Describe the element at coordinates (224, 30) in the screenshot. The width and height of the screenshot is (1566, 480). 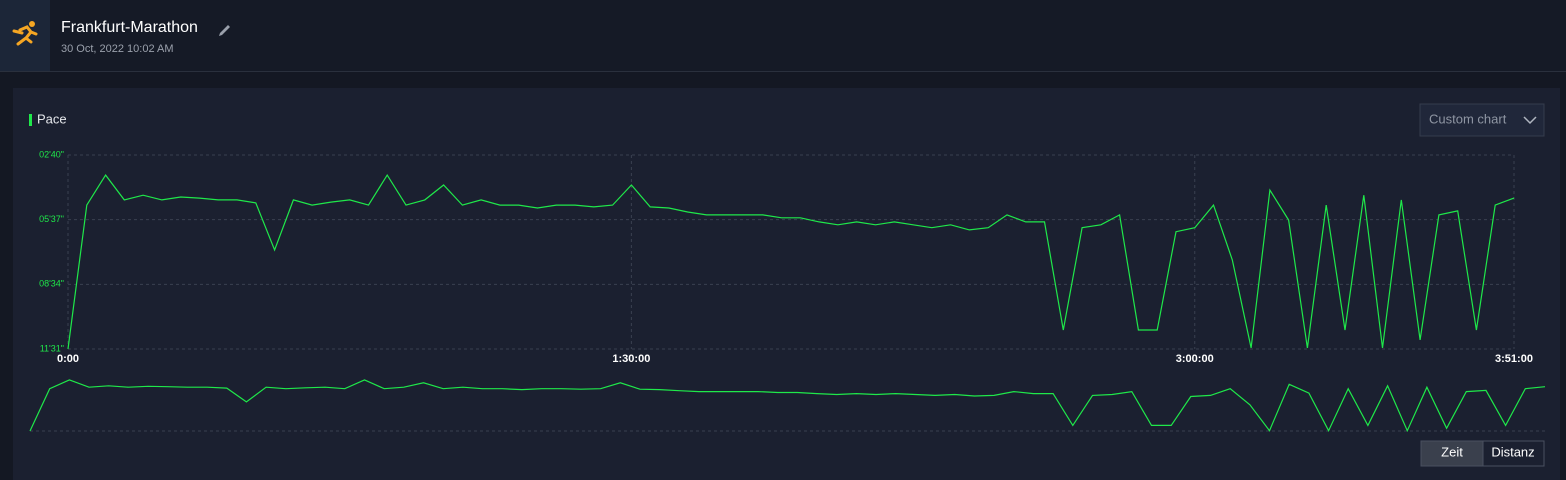
I see `edit-icon` at that location.